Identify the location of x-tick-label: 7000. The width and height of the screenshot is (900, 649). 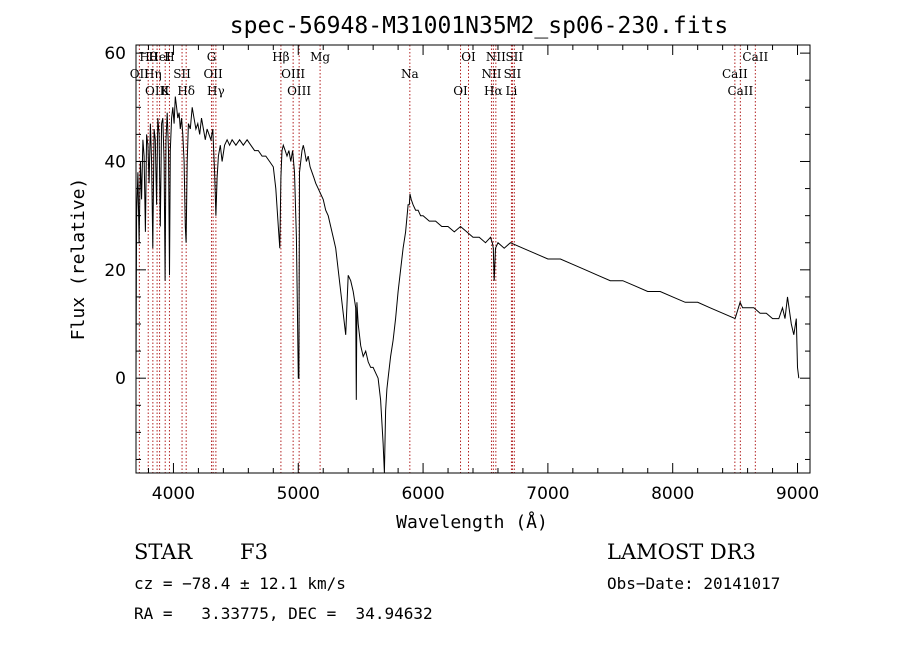
(547, 494).